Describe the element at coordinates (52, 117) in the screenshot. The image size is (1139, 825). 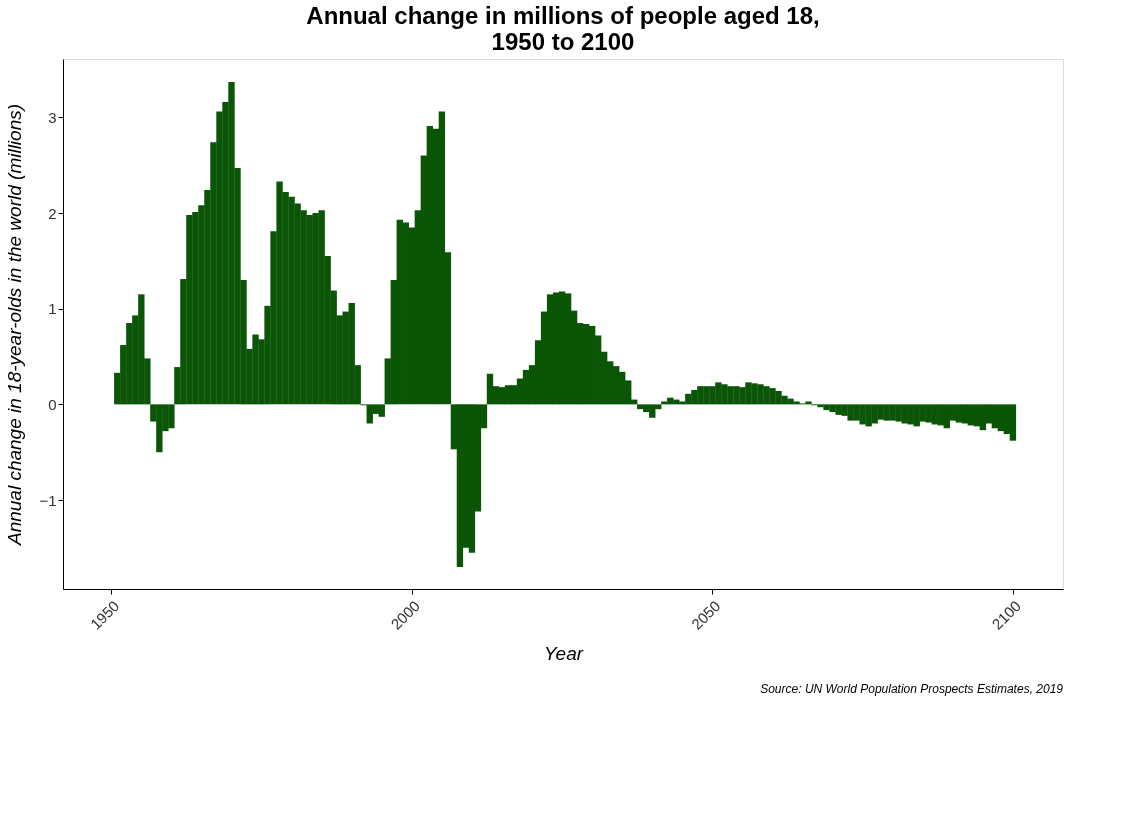
I see `y-tick-label: 3` at that location.